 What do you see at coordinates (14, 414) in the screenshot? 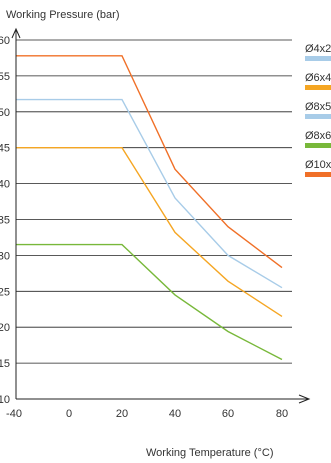
I see `x-tick-label--40: -40` at bounding box center [14, 414].